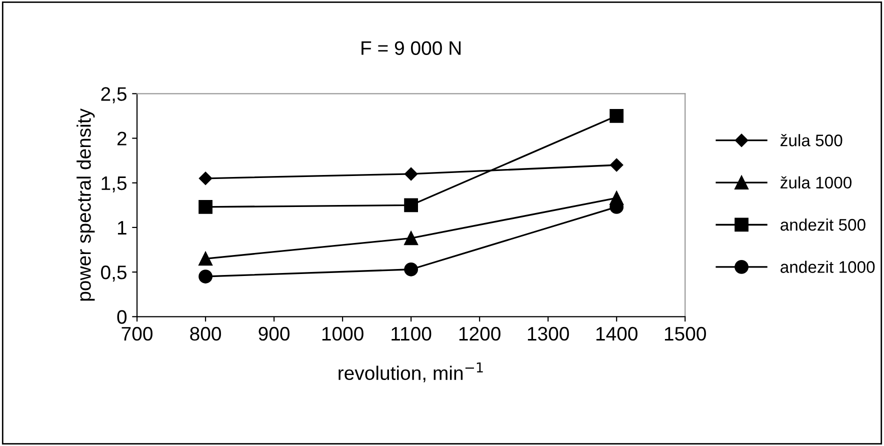 This screenshot has height=446, width=884. What do you see at coordinates (122, 228) in the screenshot?
I see `y-tick-label: 1` at bounding box center [122, 228].